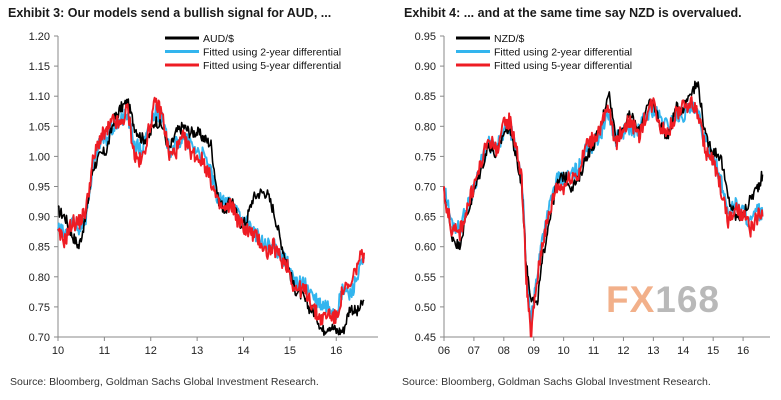  I want to click on x-tick-label: 07, so click(474, 351).